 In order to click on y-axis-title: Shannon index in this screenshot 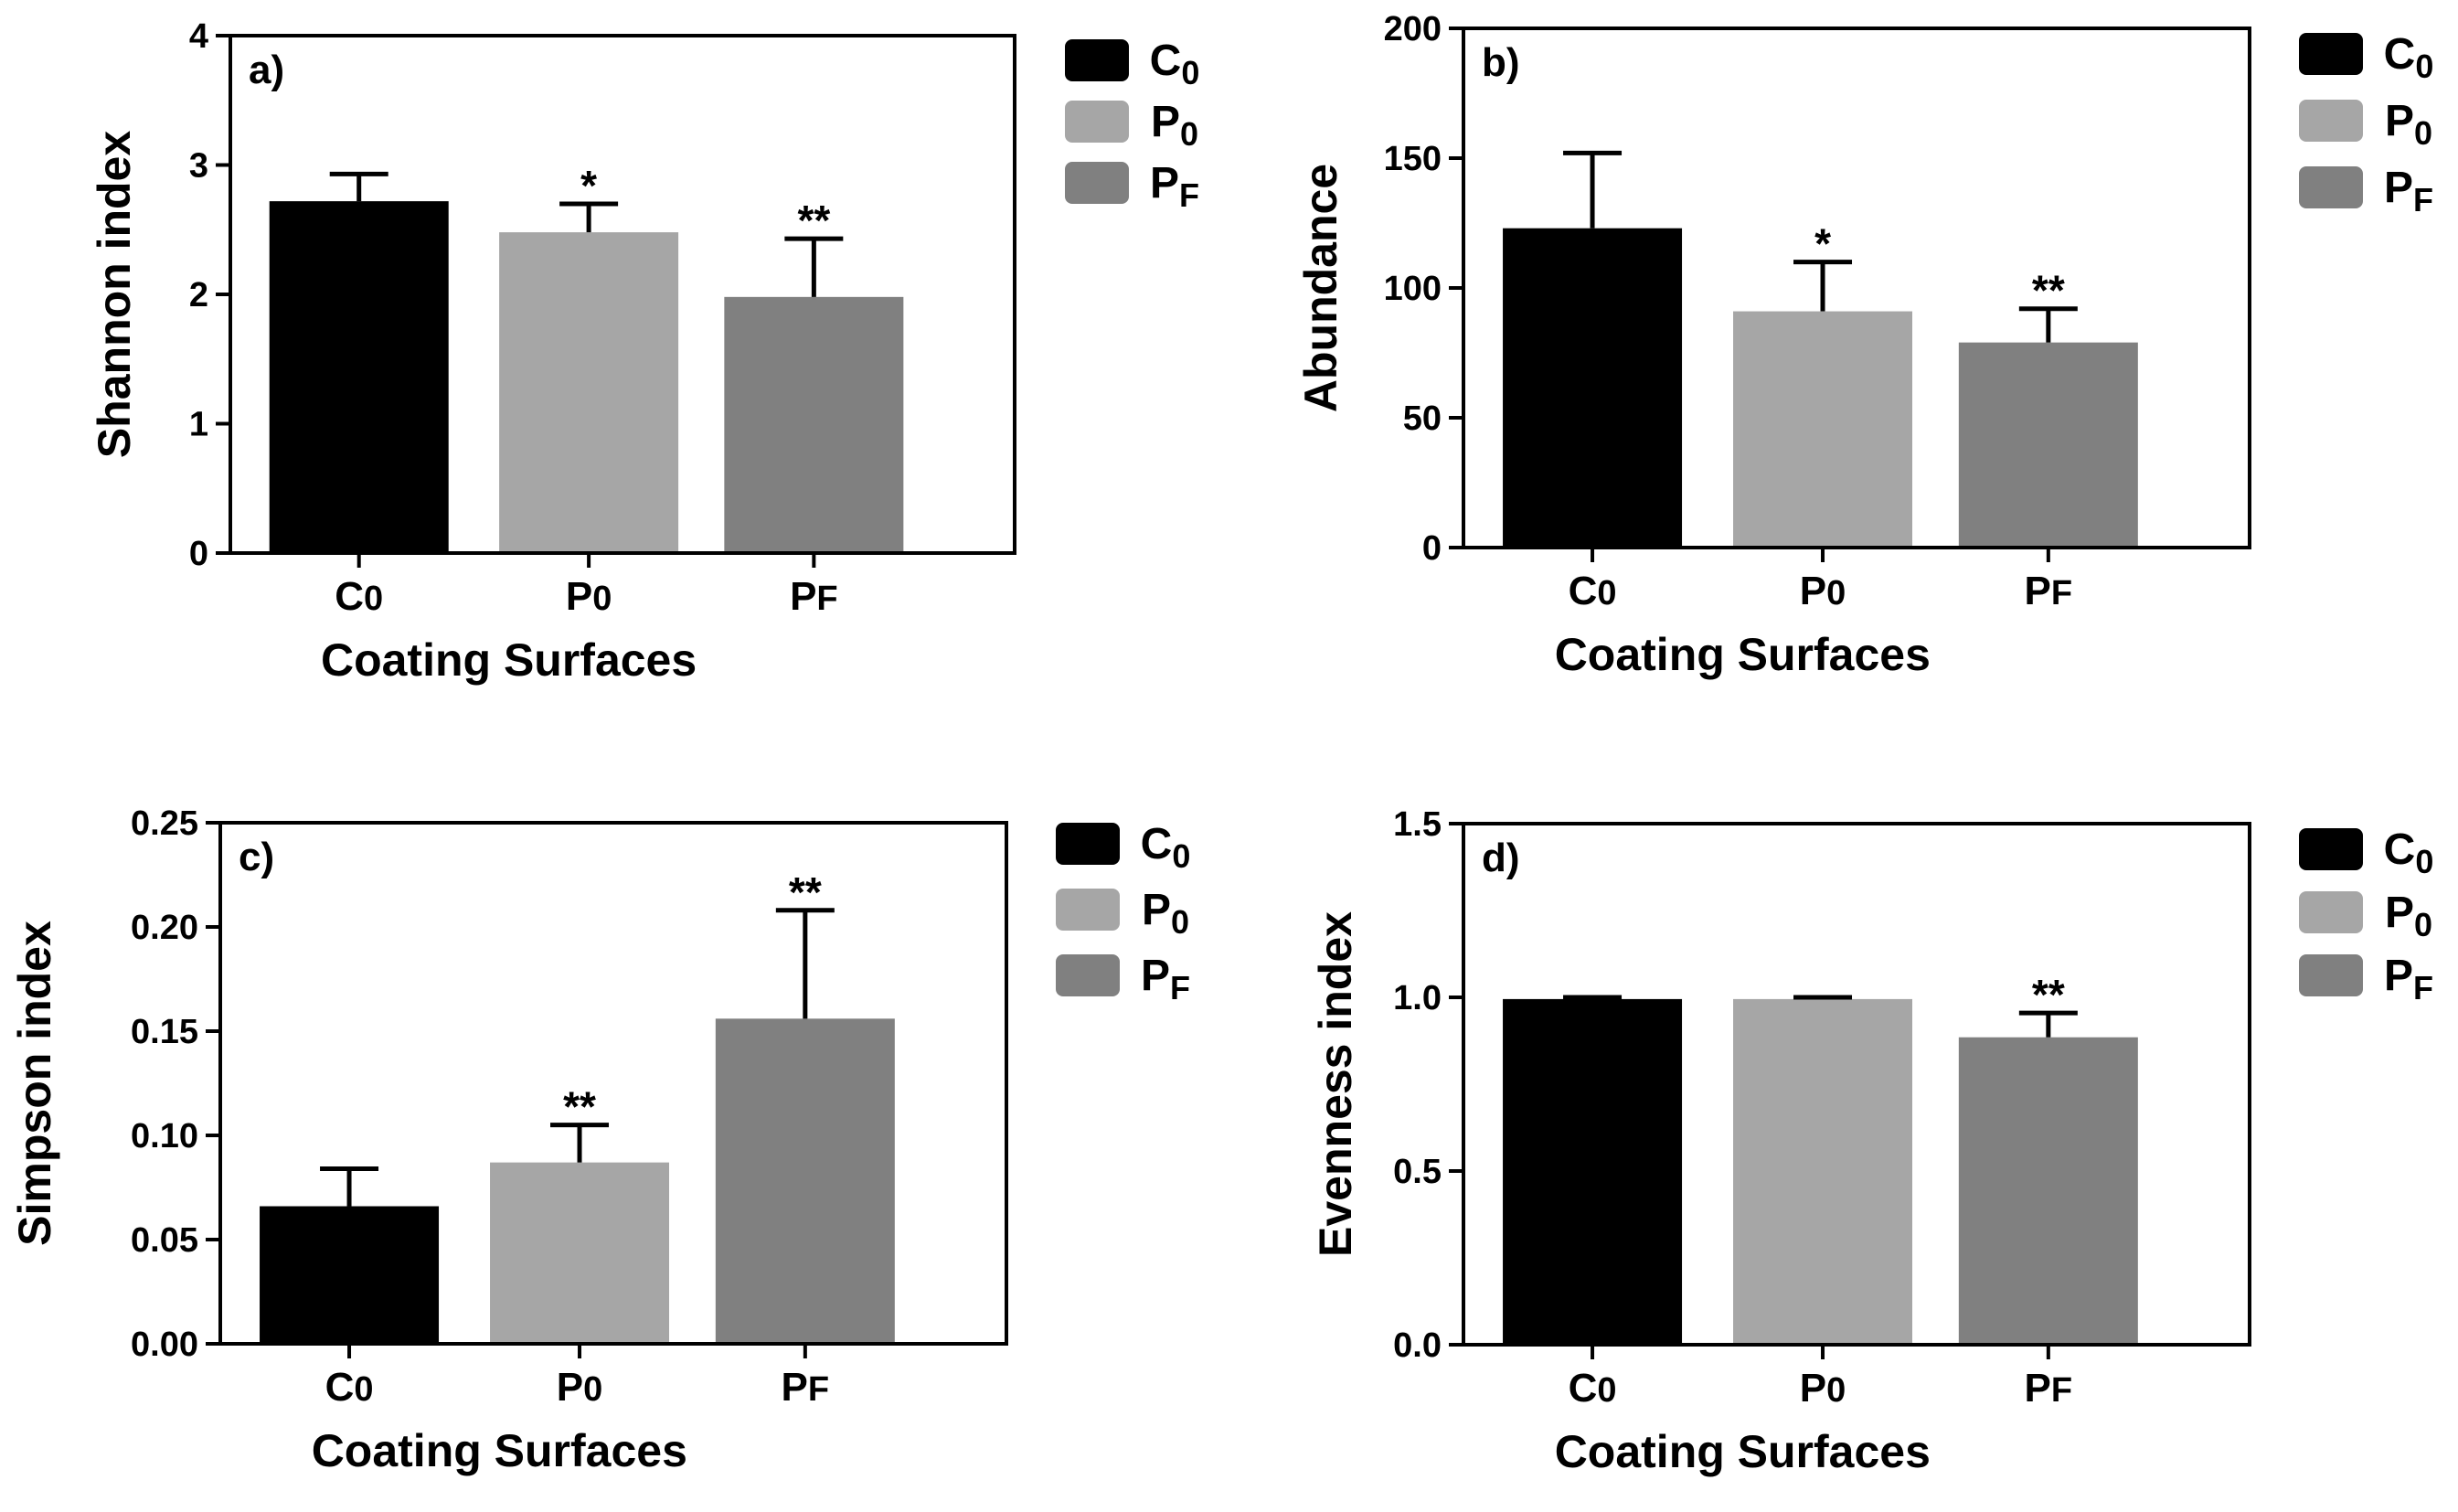, I will do `click(114, 295)`.